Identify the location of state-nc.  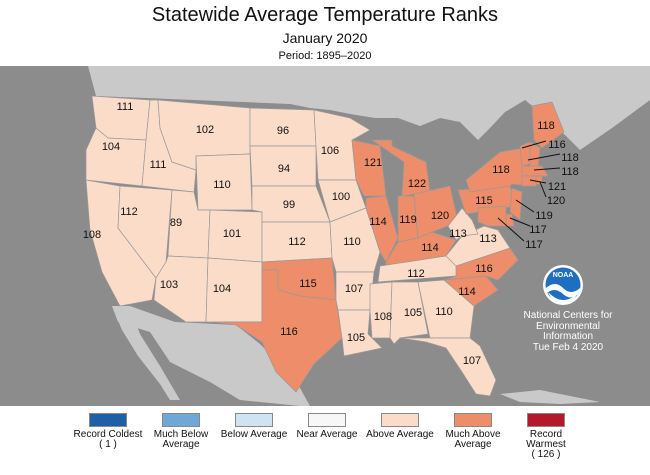
(481, 264).